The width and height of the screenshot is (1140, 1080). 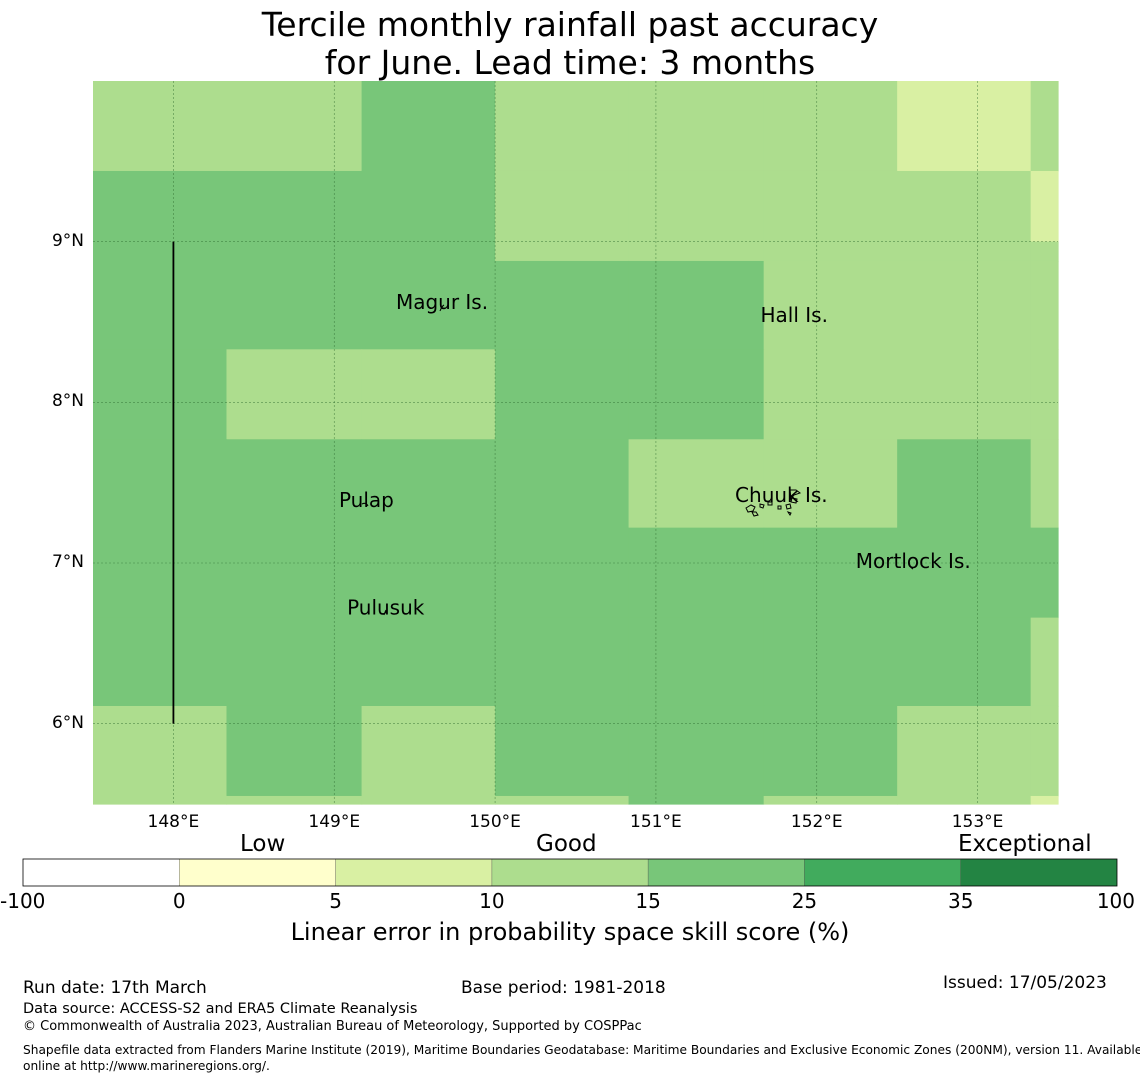 What do you see at coordinates (1025, 983) in the screenshot?
I see `issued-date: Issued: 17/05/2023` at bounding box center [1025, 983].